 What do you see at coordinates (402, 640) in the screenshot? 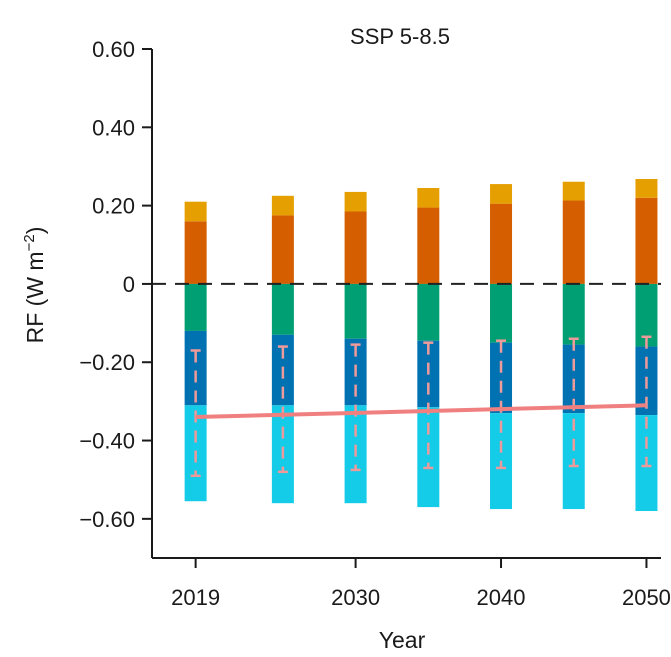
I see `x-axis-title: Year` at bounding box center [402, 640].